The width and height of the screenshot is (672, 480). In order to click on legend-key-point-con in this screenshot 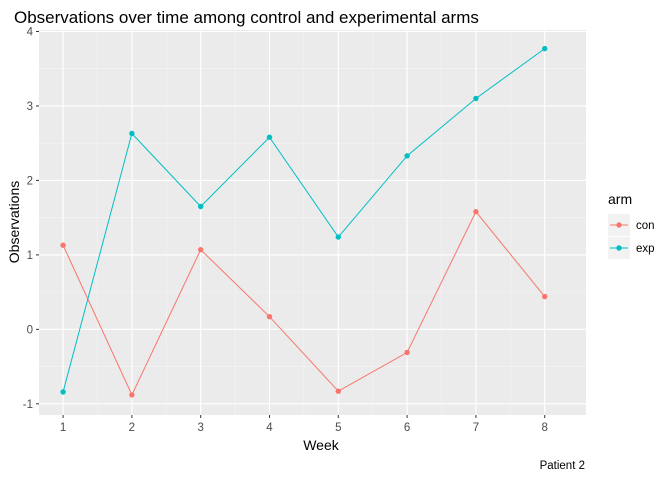, I will do `click(619, 225)`.